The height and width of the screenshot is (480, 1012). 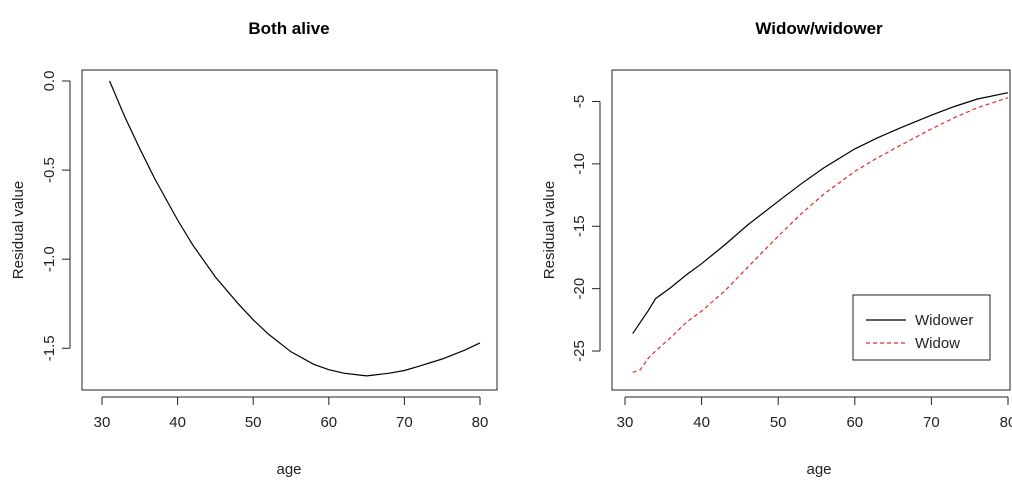 I want to click on legend-box, so click(x=921, y=327).